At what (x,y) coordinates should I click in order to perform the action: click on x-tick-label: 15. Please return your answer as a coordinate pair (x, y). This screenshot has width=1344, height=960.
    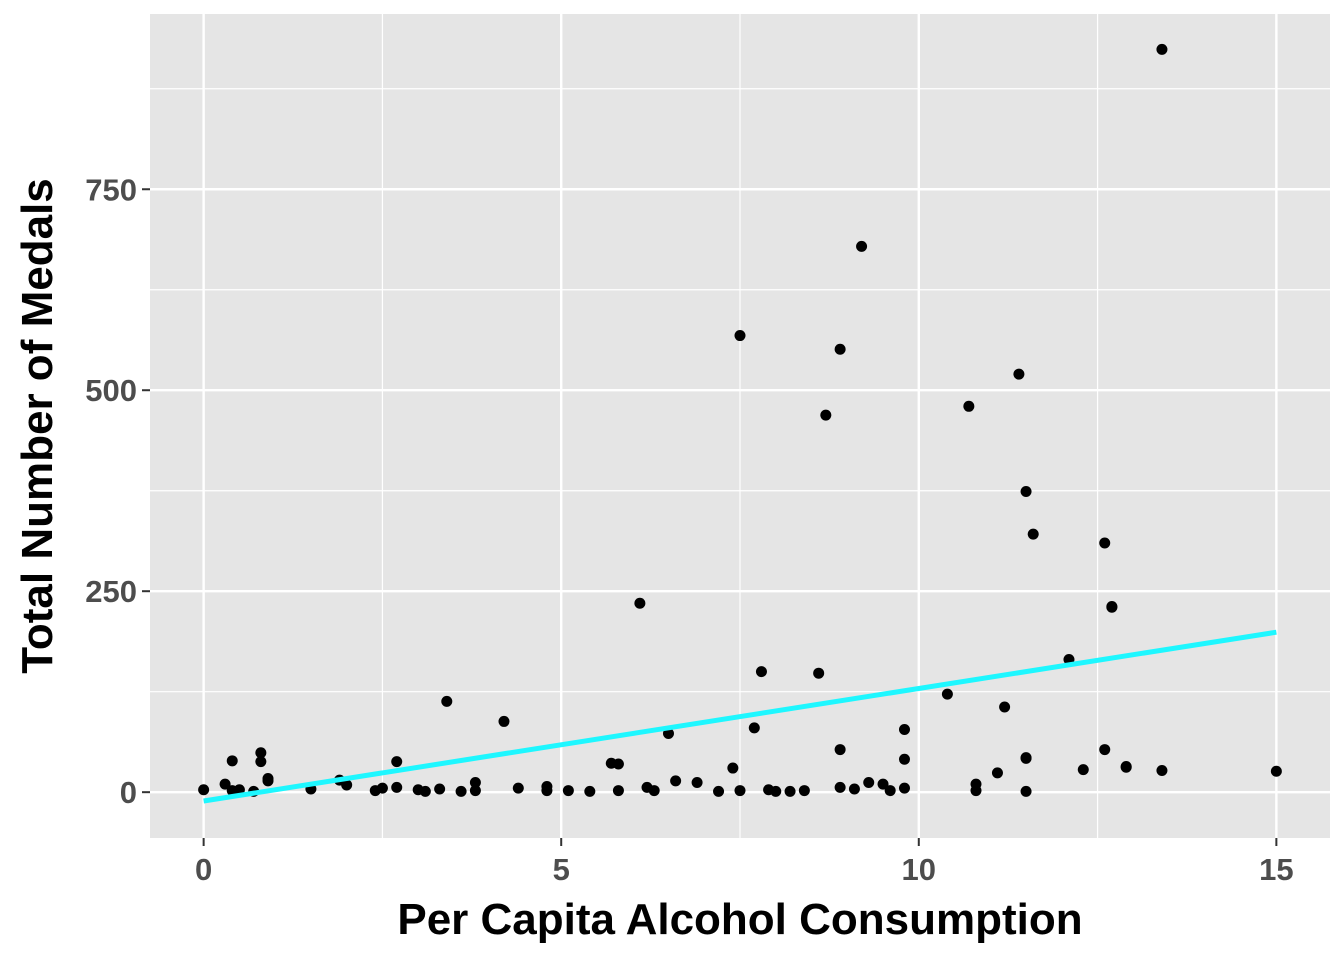
    Looking at the image, I should click on (1276, 869).